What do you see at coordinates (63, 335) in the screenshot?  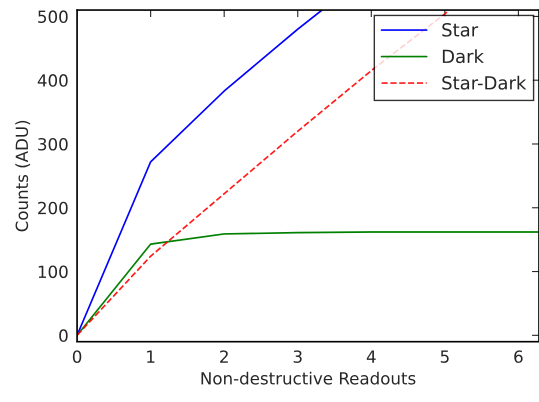 I see `y-tick-label: 0` at bounding box center [63, 335].